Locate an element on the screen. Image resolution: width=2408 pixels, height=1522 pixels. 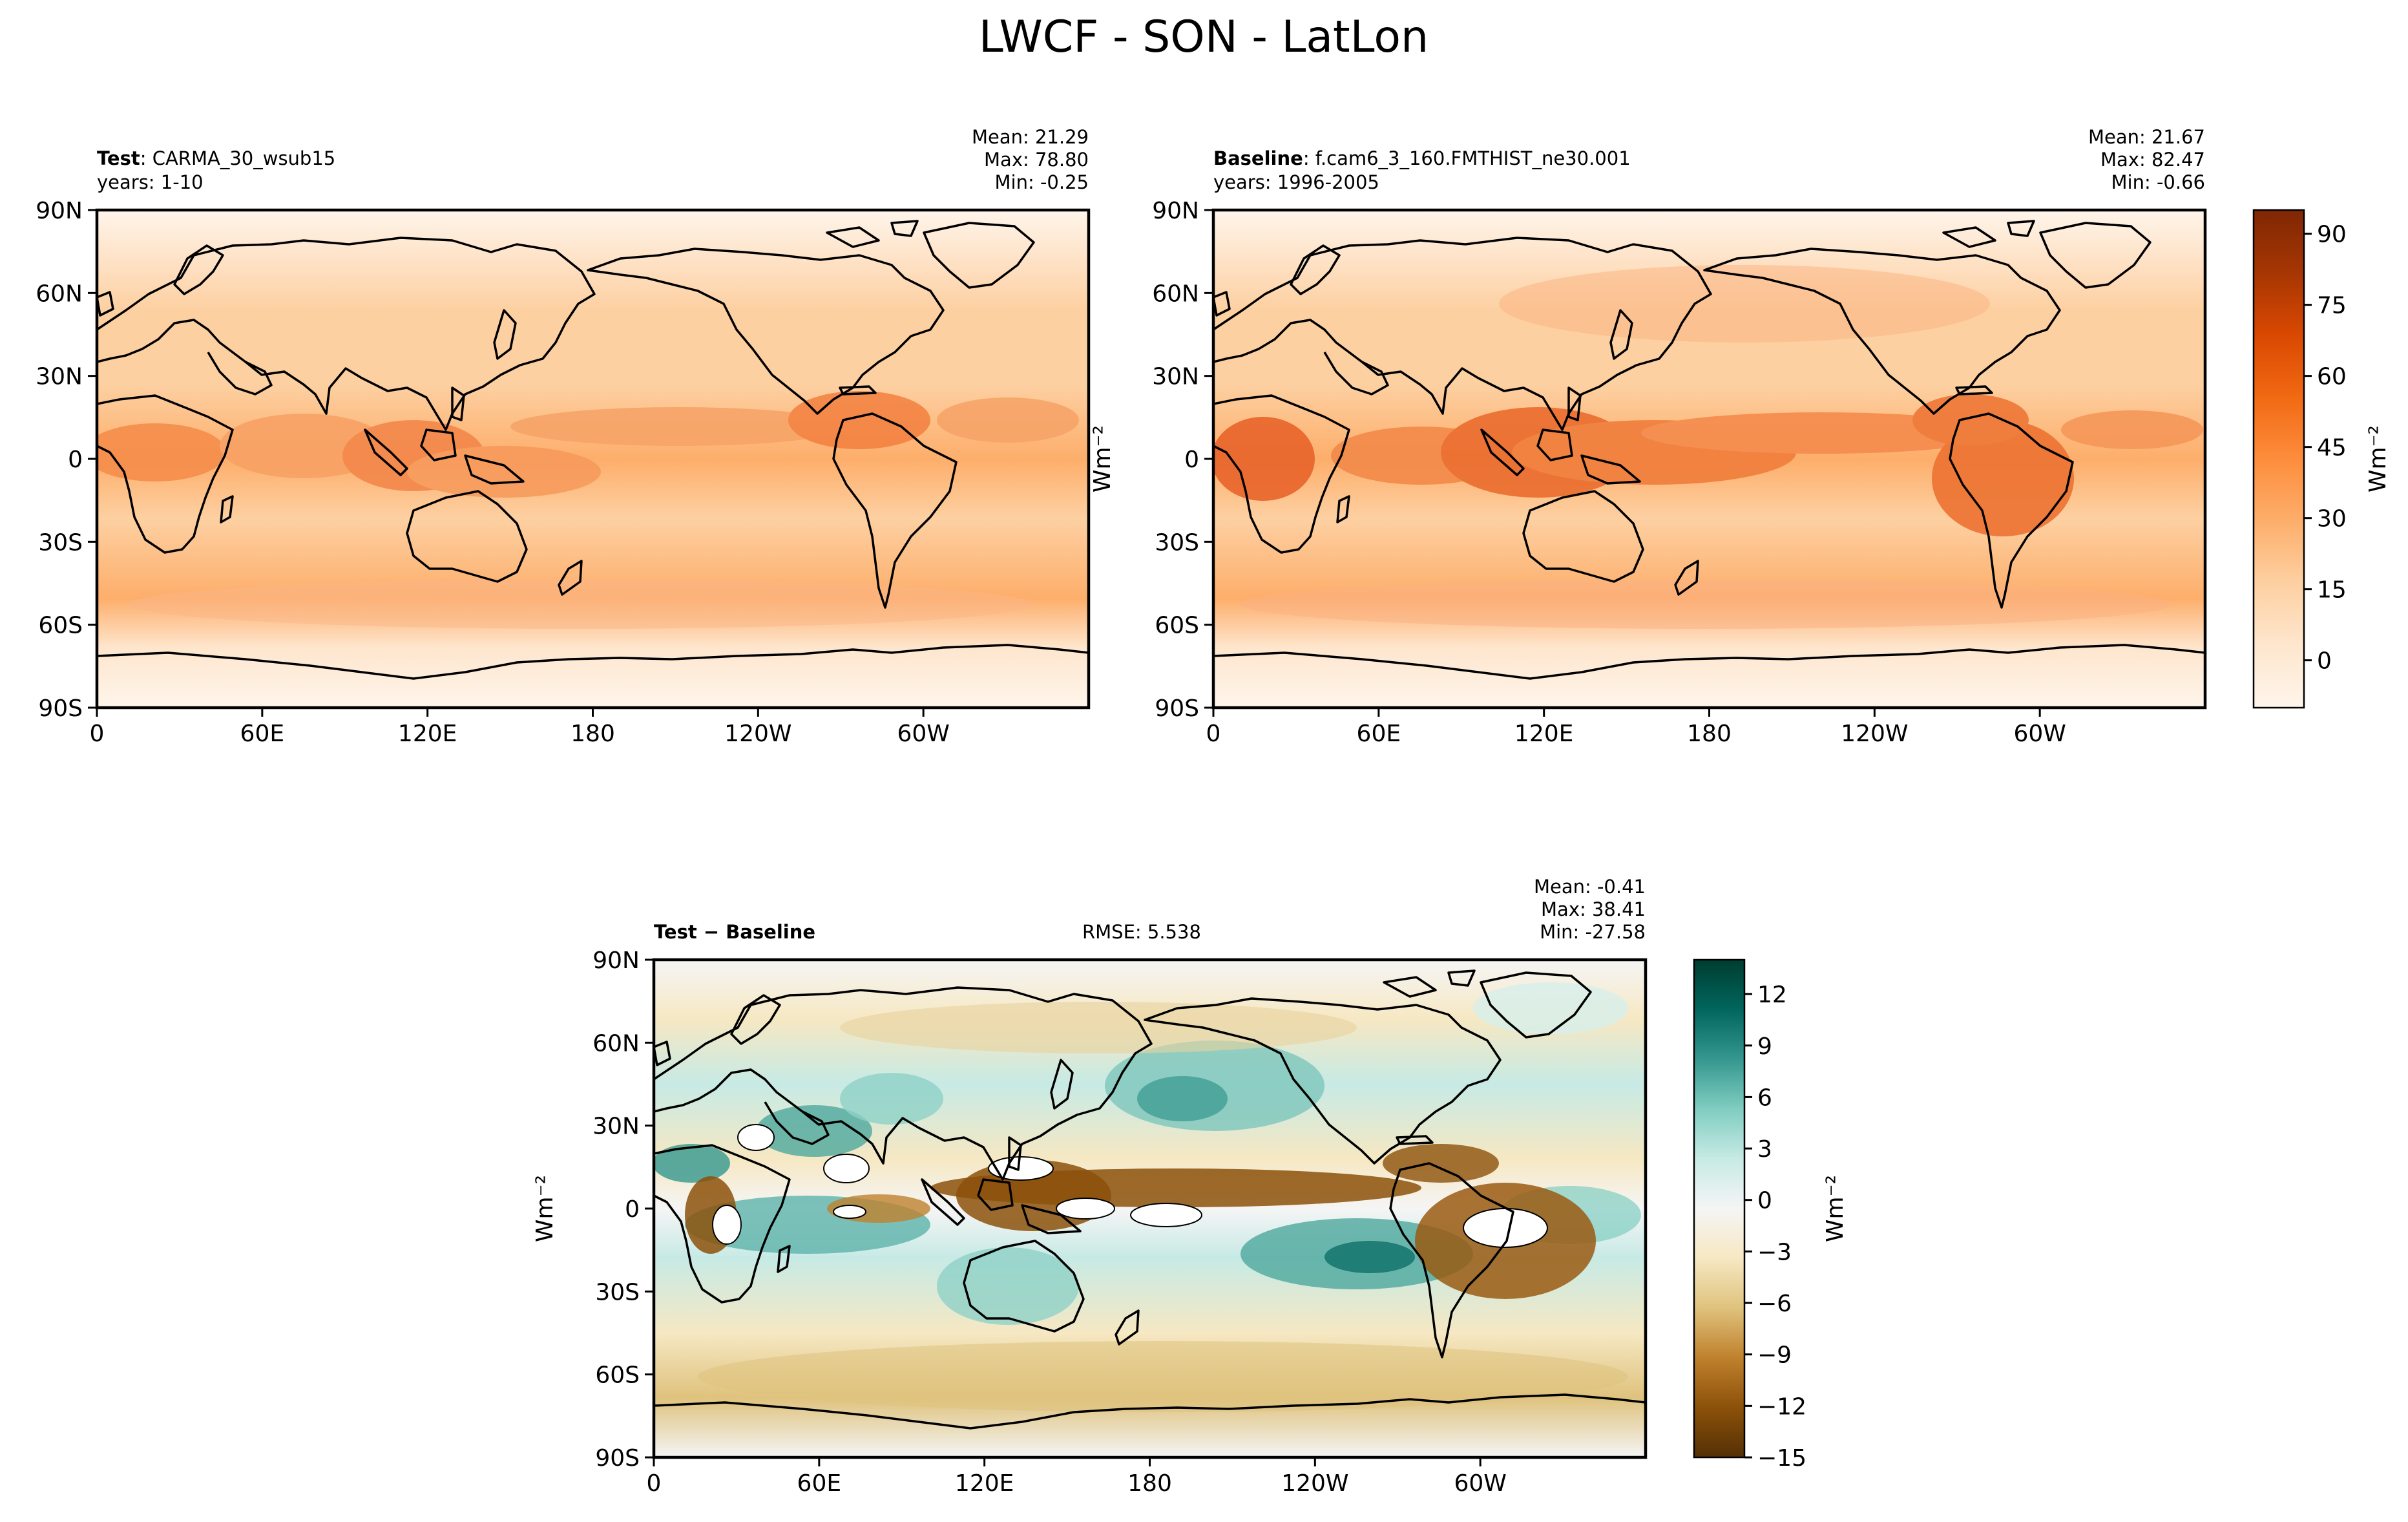
baseline-ytick-label: 60S is located at coordinates (1177, 626).